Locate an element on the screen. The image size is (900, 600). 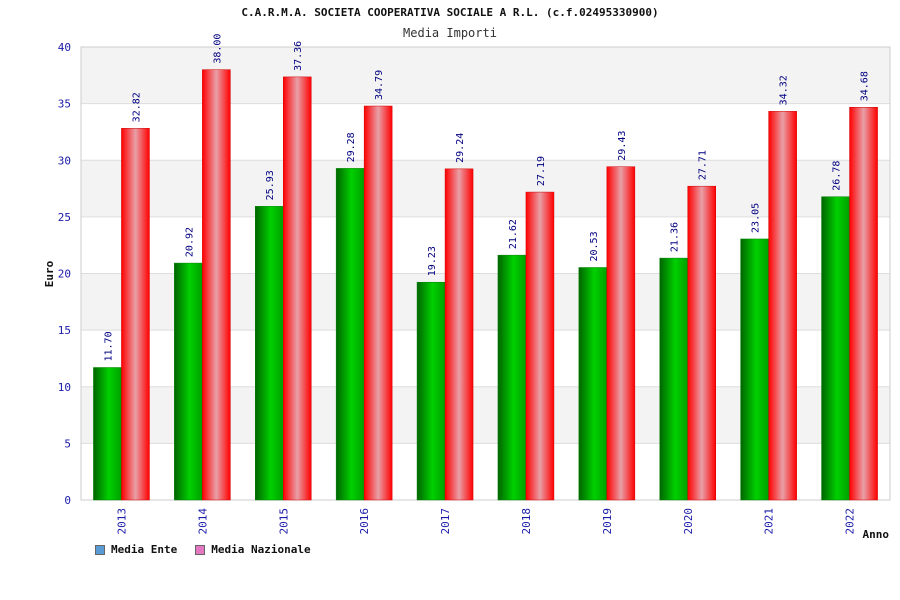
data-label-media-ente: 26.78 is located at coordinates (837, 176).